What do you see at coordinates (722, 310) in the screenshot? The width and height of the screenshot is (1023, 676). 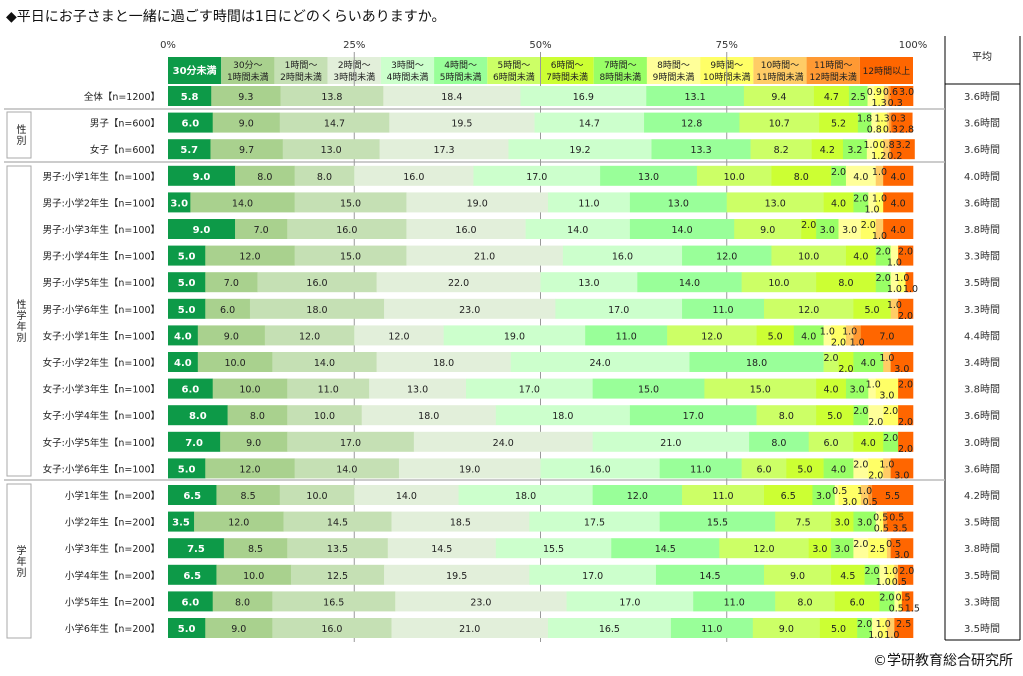 I see `data-label: 11.0` at bounding box center [722, 310].